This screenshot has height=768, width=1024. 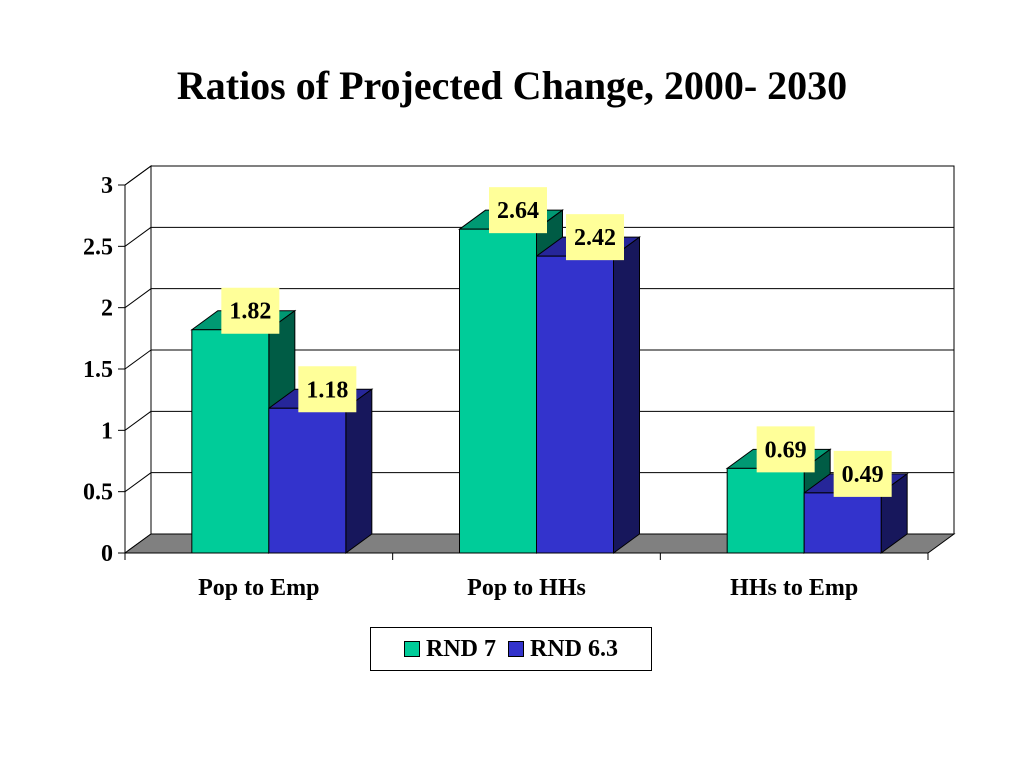 What do you see at coordinates (107, 554) in the screenshot?
I see `y-tick-label: 0` at bounding box center [107, 554].